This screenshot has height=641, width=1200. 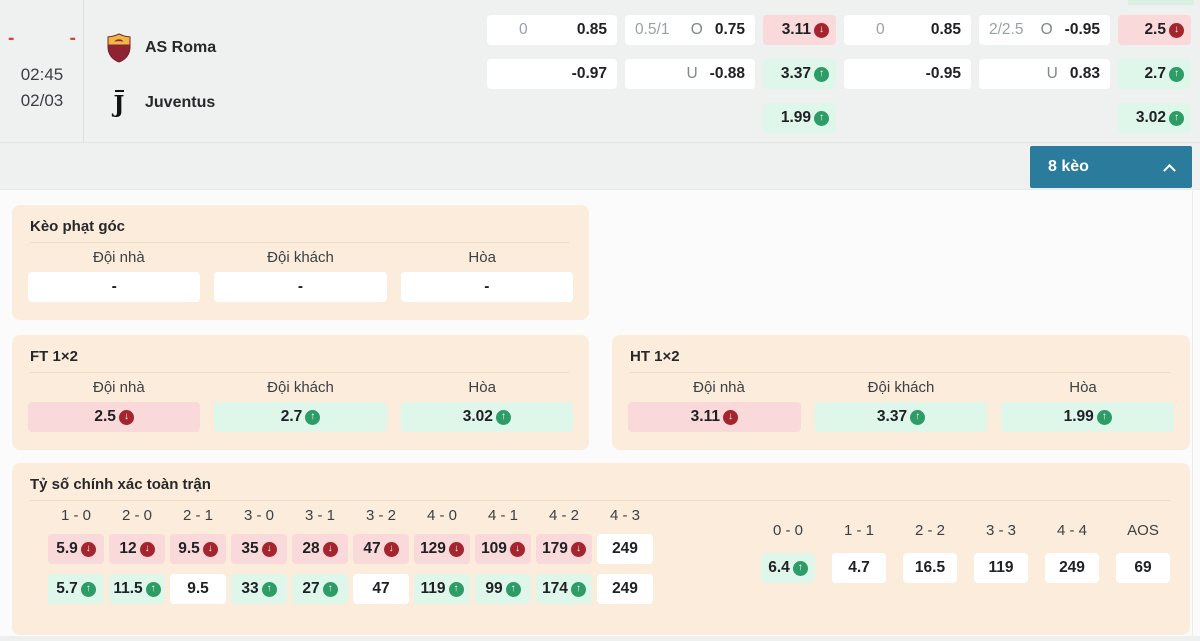 I want to click on score-odds: 4.7, so click(x=859, y=568).